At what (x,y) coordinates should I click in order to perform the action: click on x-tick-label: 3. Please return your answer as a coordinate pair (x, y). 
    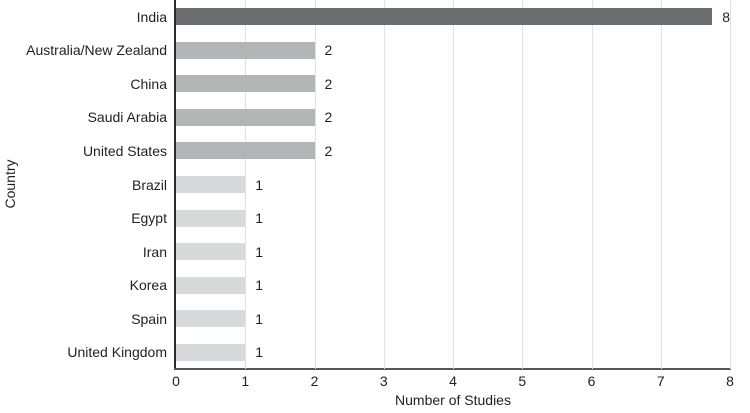
    Looking at the image, I should click on (383, 381).